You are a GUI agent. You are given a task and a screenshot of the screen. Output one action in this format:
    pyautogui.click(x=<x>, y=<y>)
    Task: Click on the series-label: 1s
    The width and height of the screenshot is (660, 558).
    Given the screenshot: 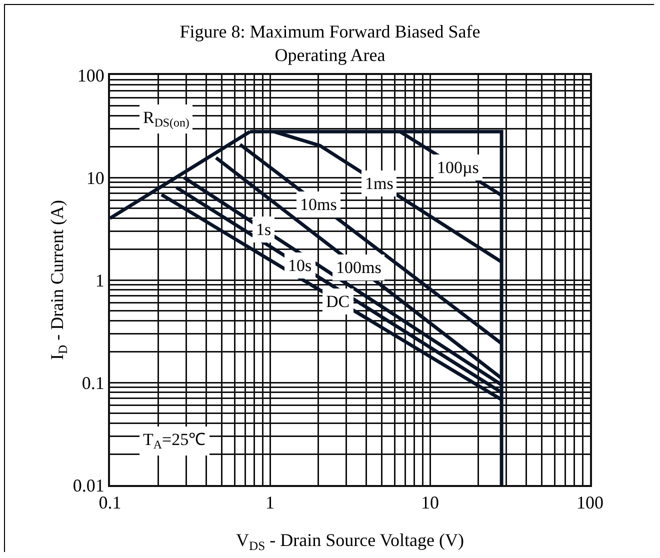 What is the action you would take?
    pyautogui.click(x=264, y=229)
    